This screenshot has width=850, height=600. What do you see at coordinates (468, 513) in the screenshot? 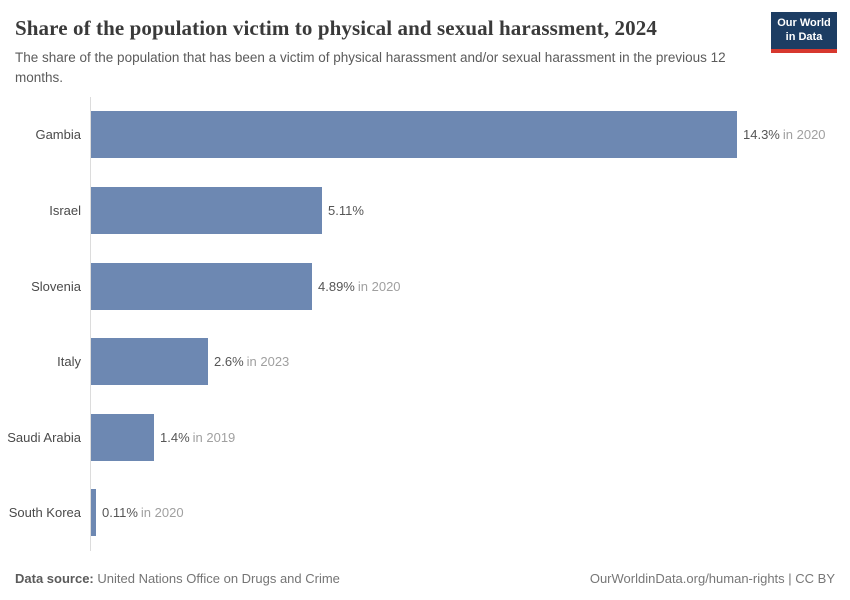
I see `plot-area: 0.11% in 2020` at bounding box center [468, 513].